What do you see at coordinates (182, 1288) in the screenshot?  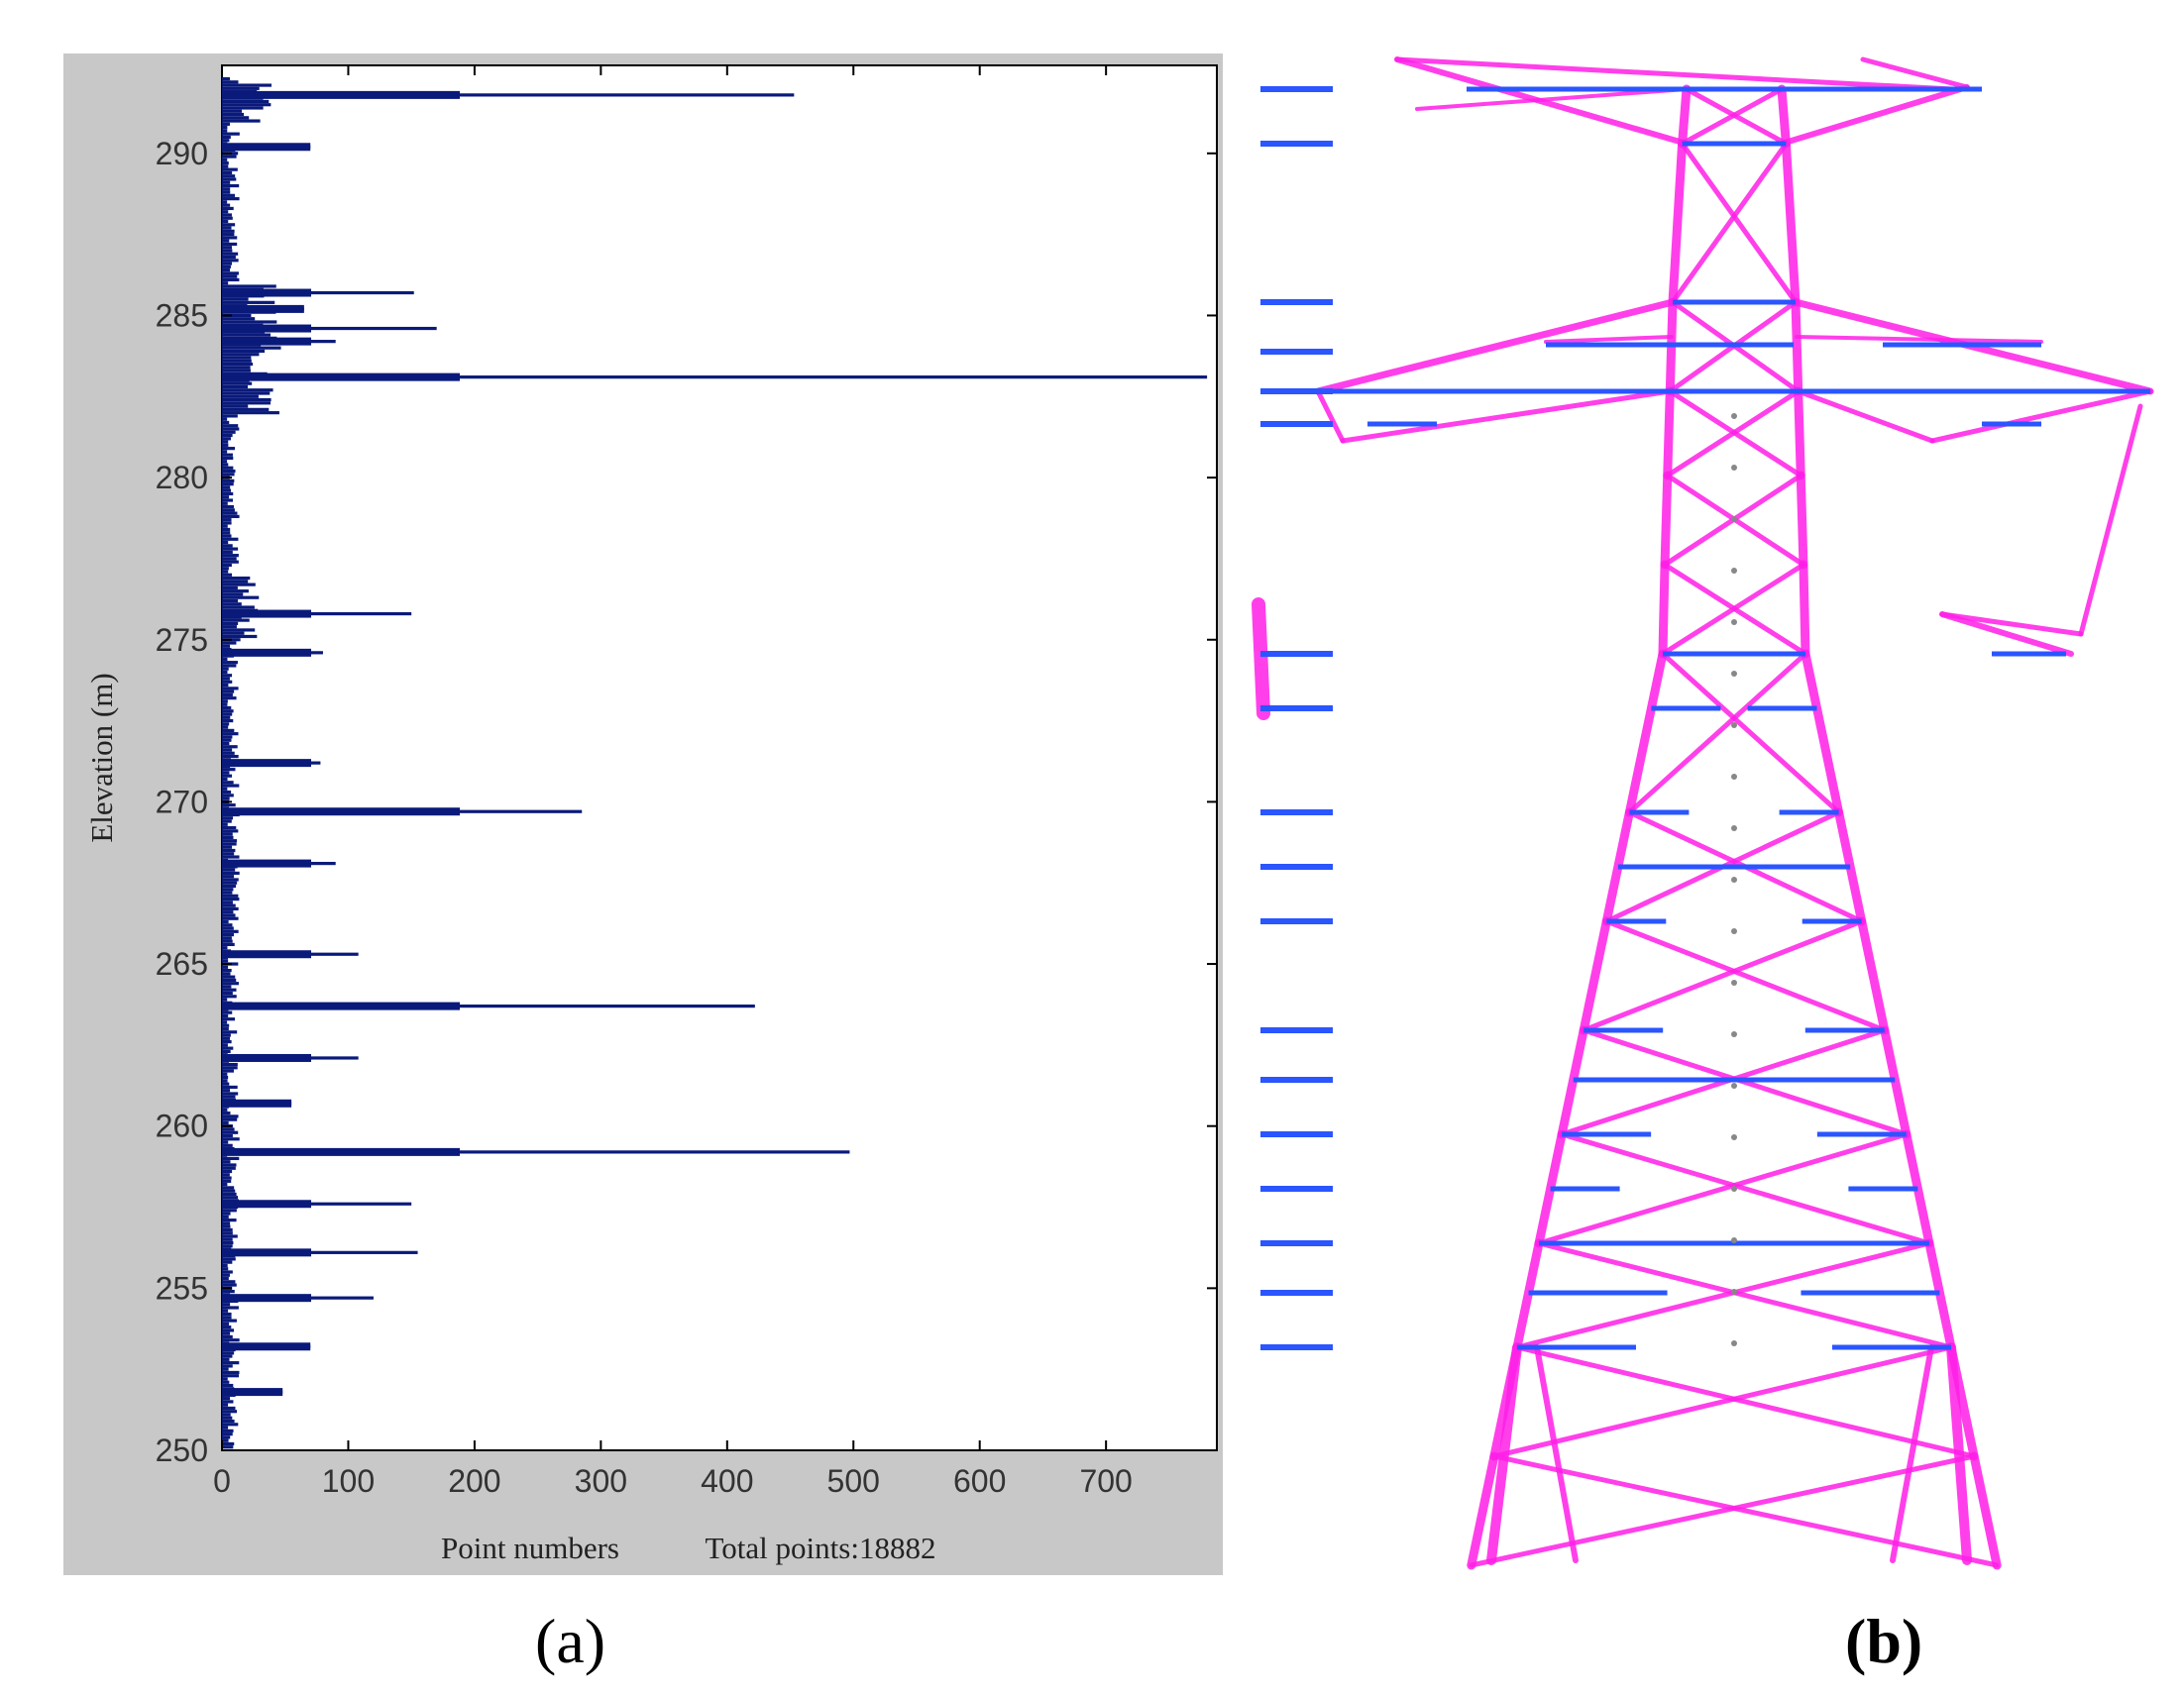 I see `y-tick-label: 255` at bounding box center [182, 1288].